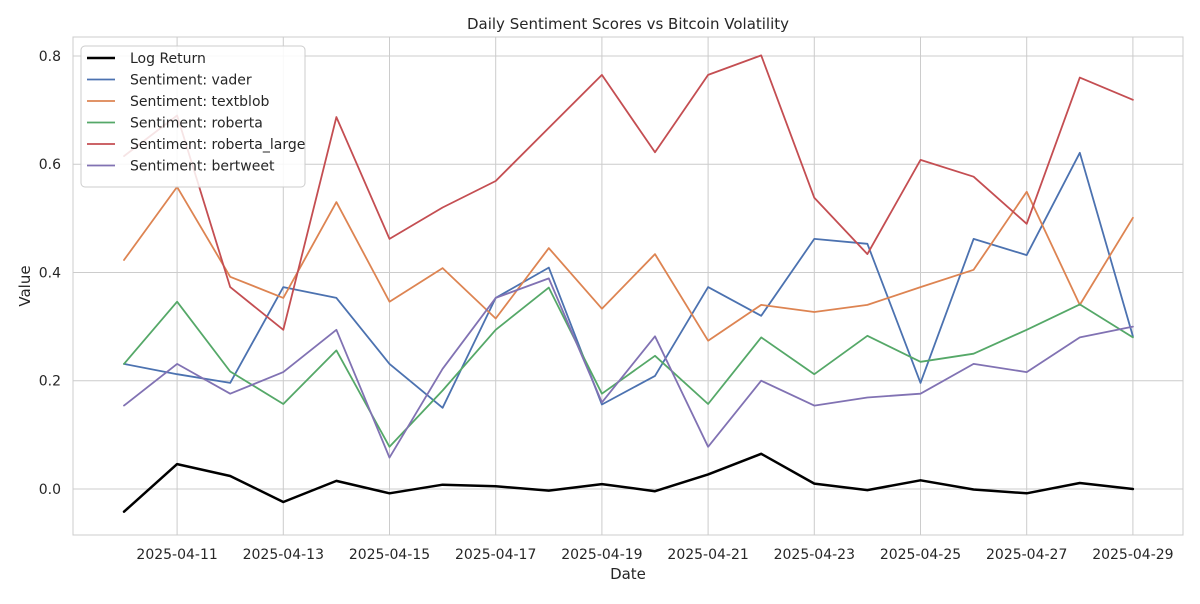  I want to click on legend-label: Sentiment: textblob, so click(200, 102).